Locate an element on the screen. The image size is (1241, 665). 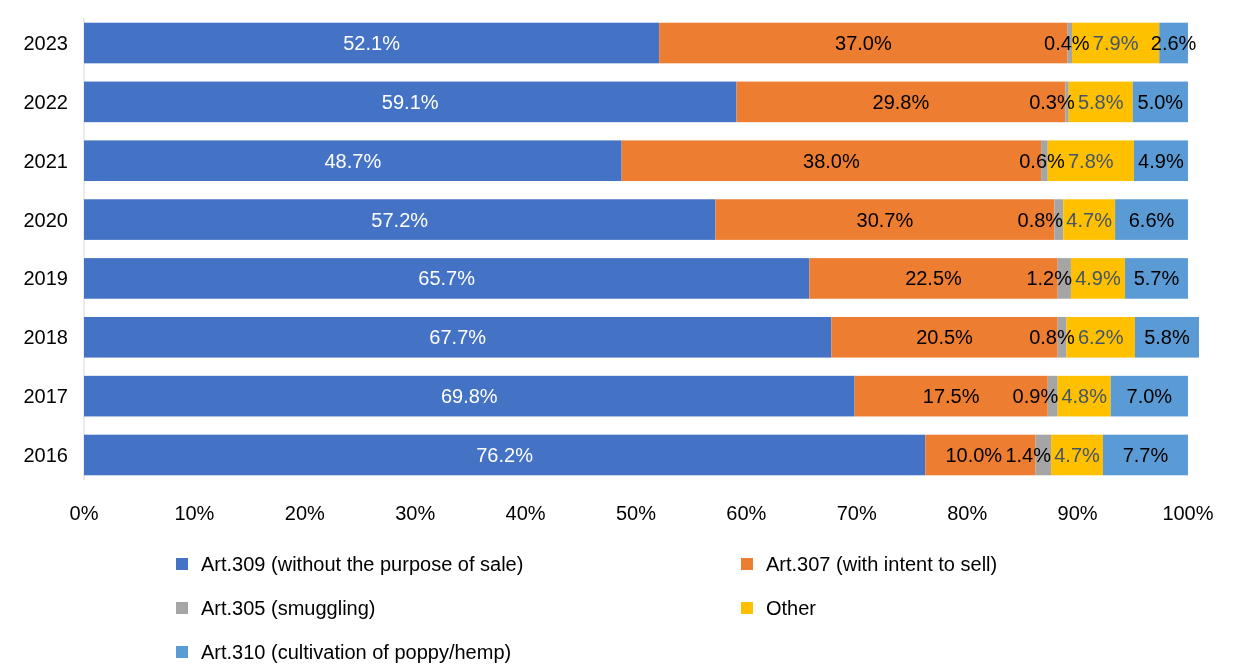
x-tick-label: 70% is located at coordinates (856, 513).